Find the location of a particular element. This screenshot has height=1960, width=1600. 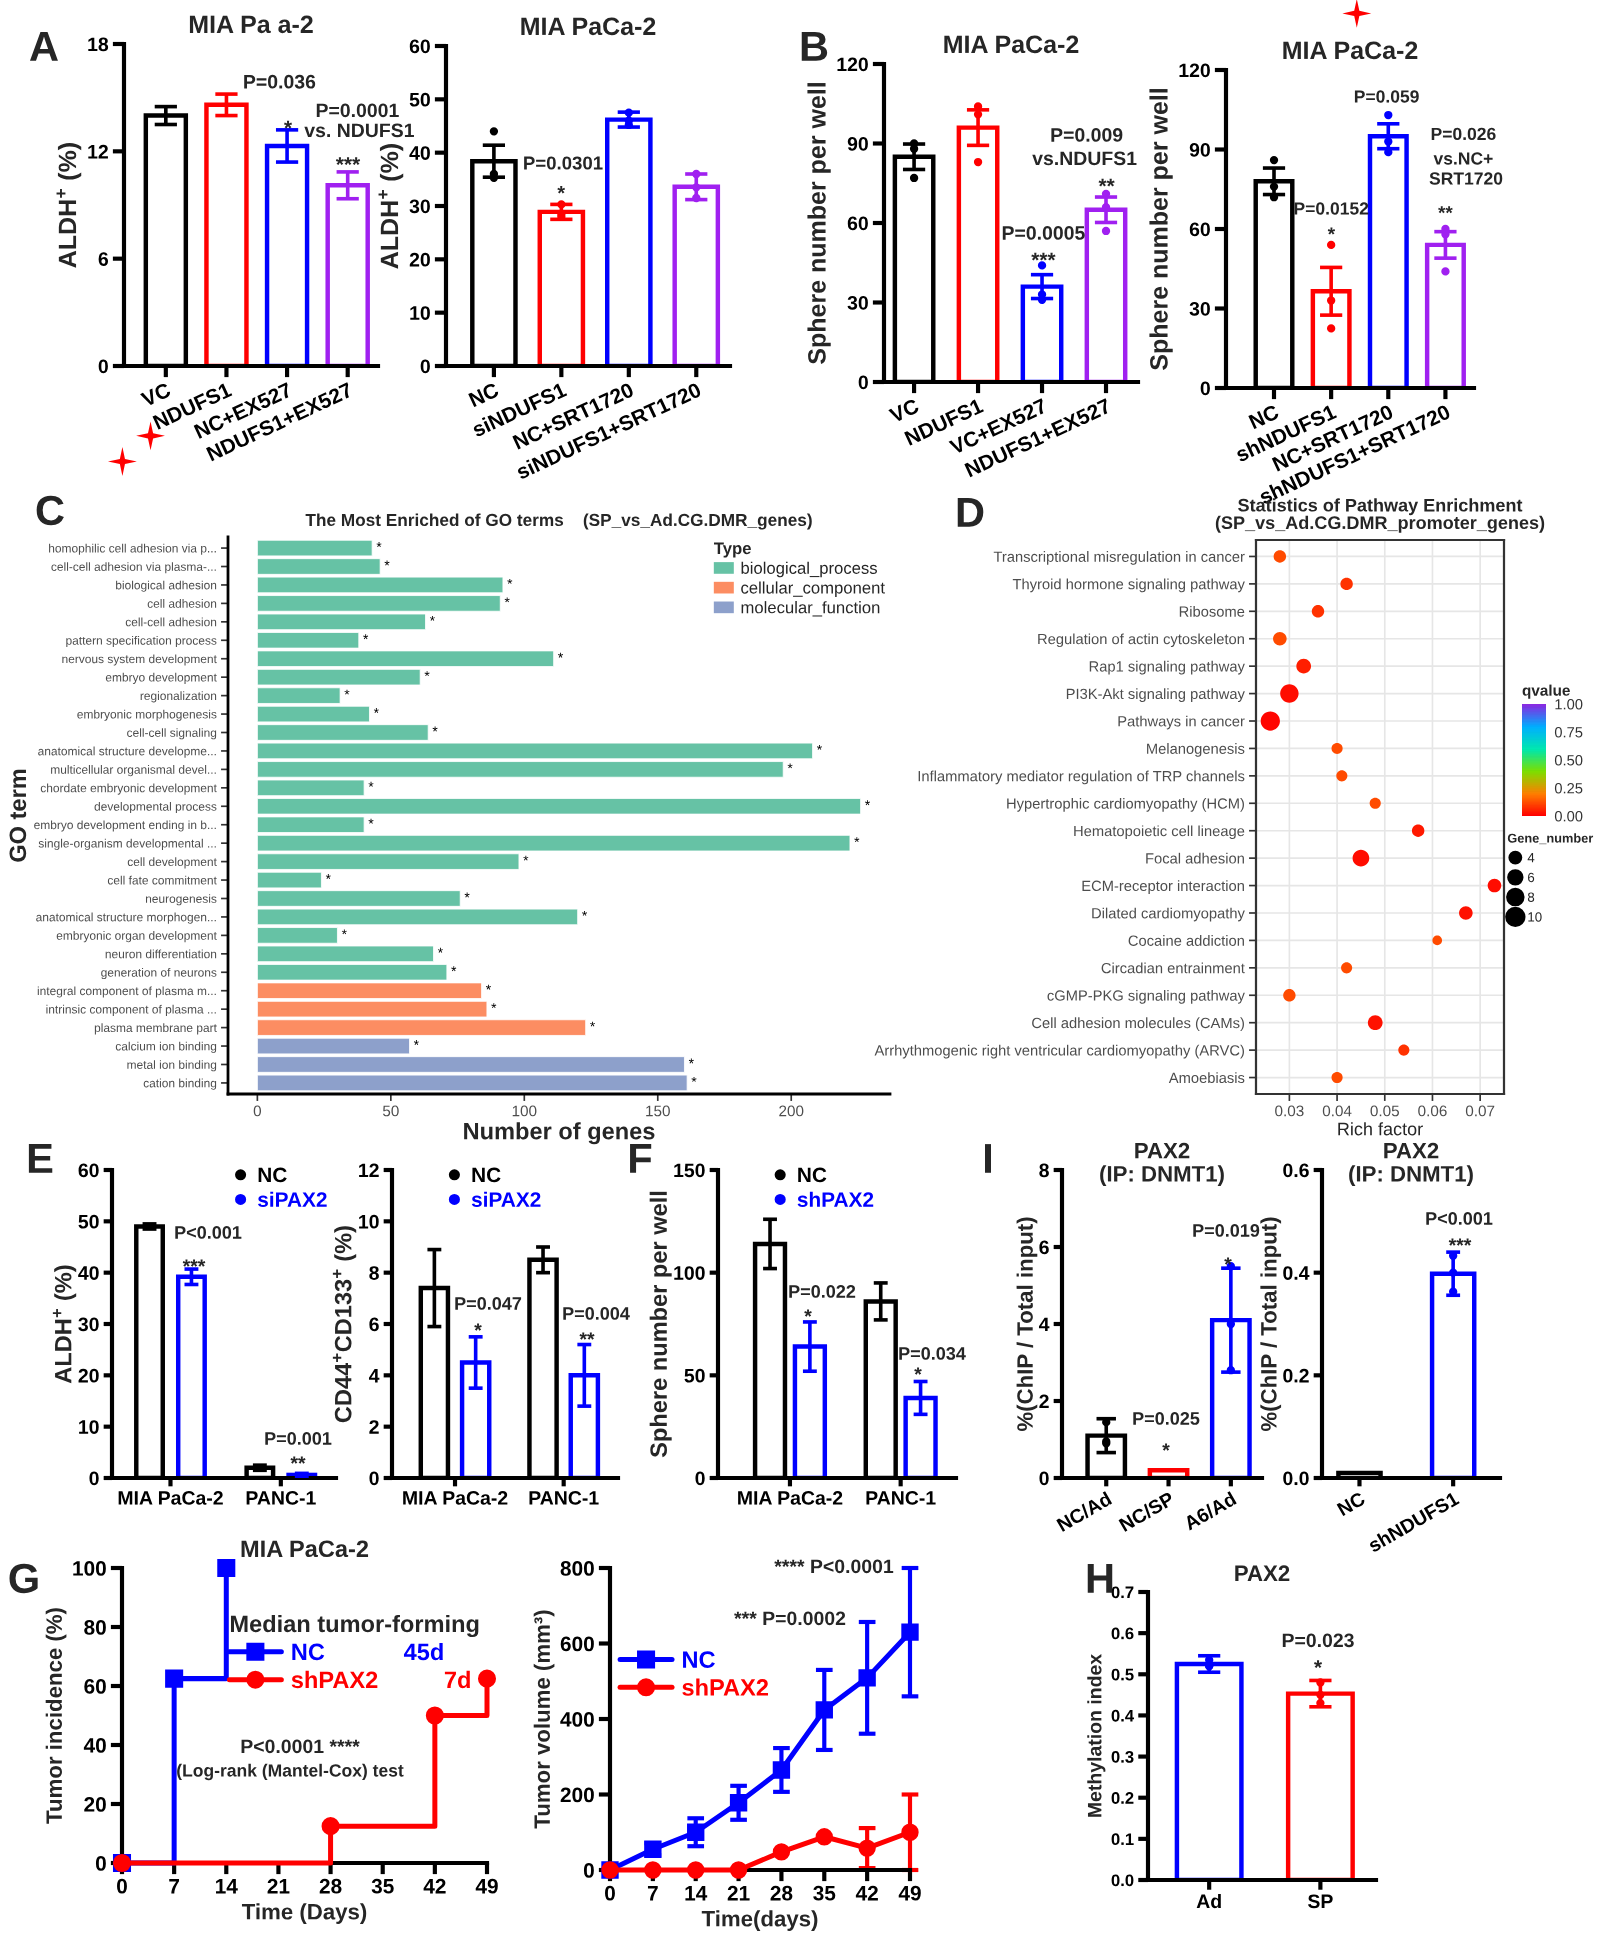

annotation: vs.NC+ is located at coordinates (1463, 158).